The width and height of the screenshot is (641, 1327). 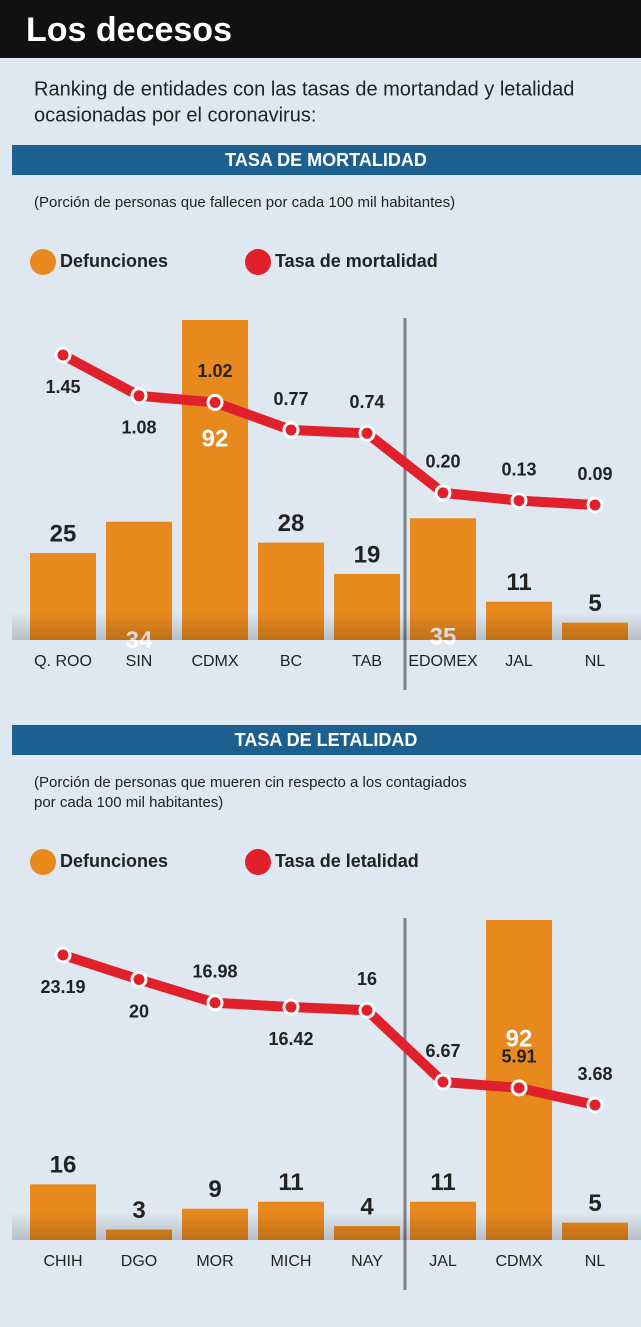 I want to click on rate-label: 0.74, so click(x=366, y=402).